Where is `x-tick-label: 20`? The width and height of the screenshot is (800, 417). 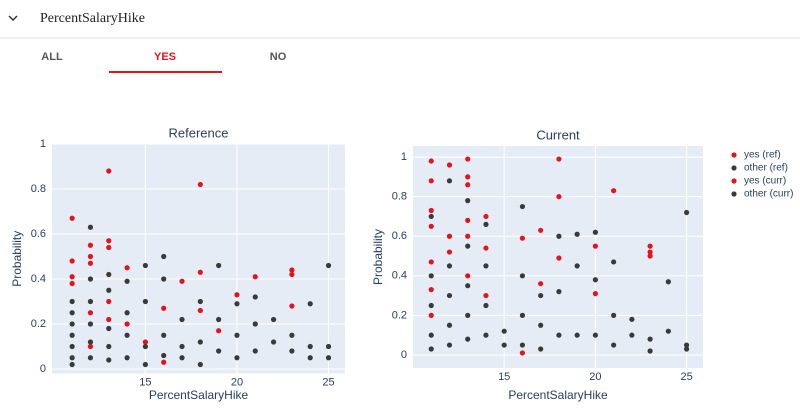
x-tick-label: 20 is located at coordinates (595, 377).